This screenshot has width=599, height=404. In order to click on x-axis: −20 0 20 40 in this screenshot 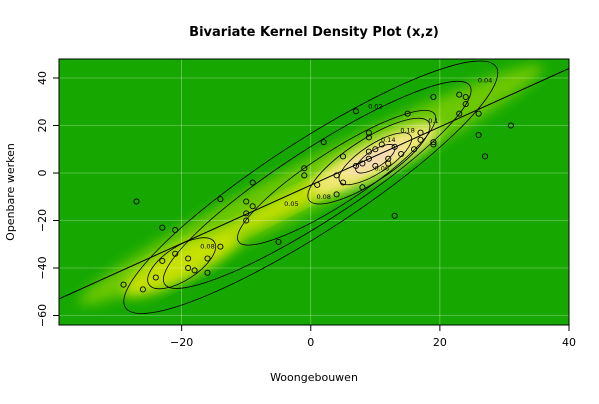, I will do `click(373, 336)`.